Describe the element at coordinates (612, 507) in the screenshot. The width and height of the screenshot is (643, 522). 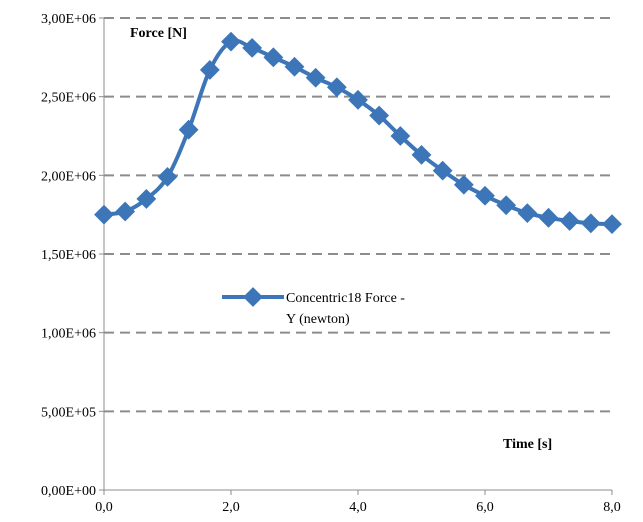
I see `x-tick-label: 8,0` at that location.